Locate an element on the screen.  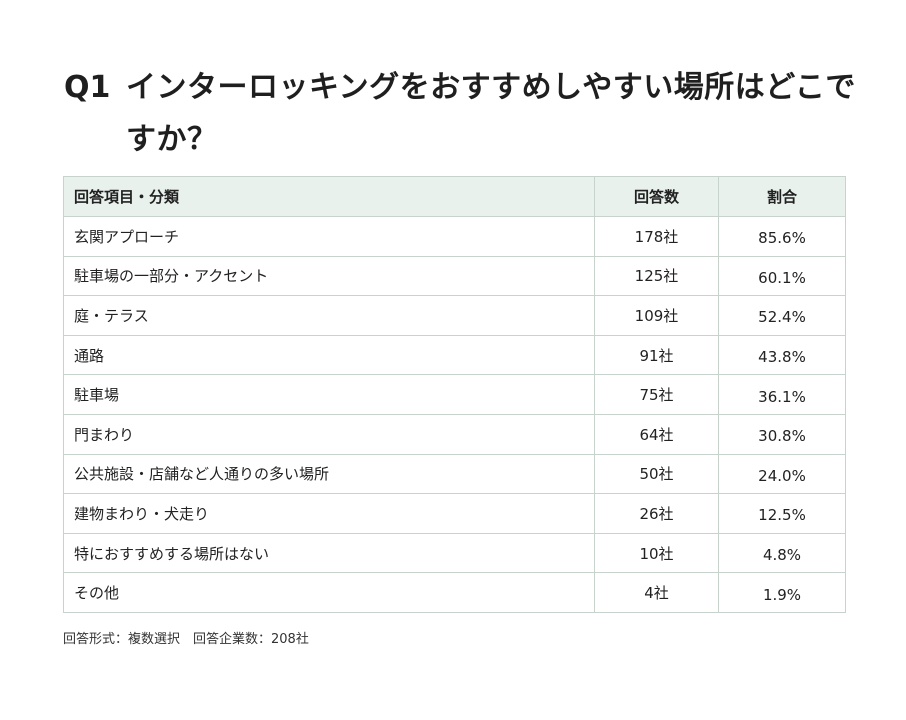
row-count: 109社 is located at coordinates (656, 315).